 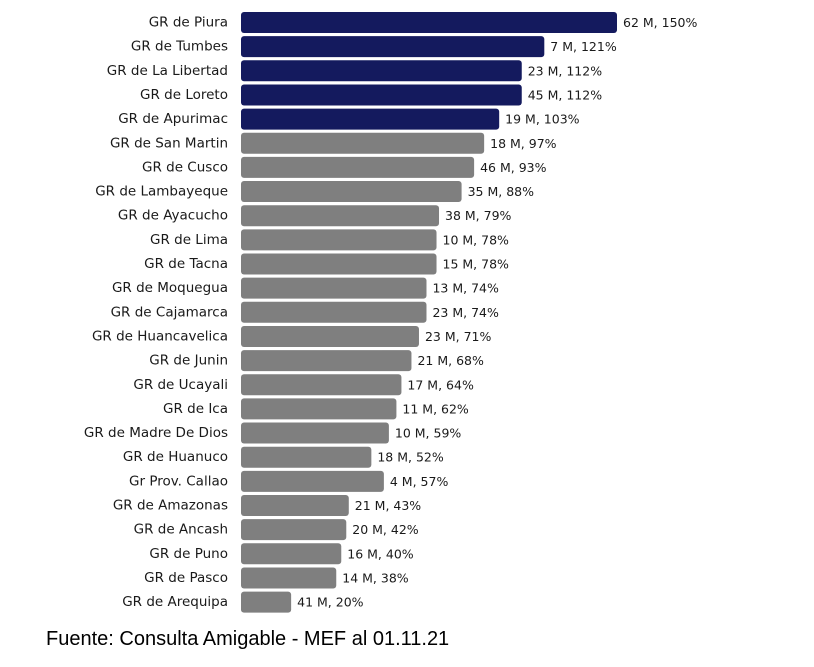 I want to click on data-label: 23 M, 112%, so click(x=565, y=70).